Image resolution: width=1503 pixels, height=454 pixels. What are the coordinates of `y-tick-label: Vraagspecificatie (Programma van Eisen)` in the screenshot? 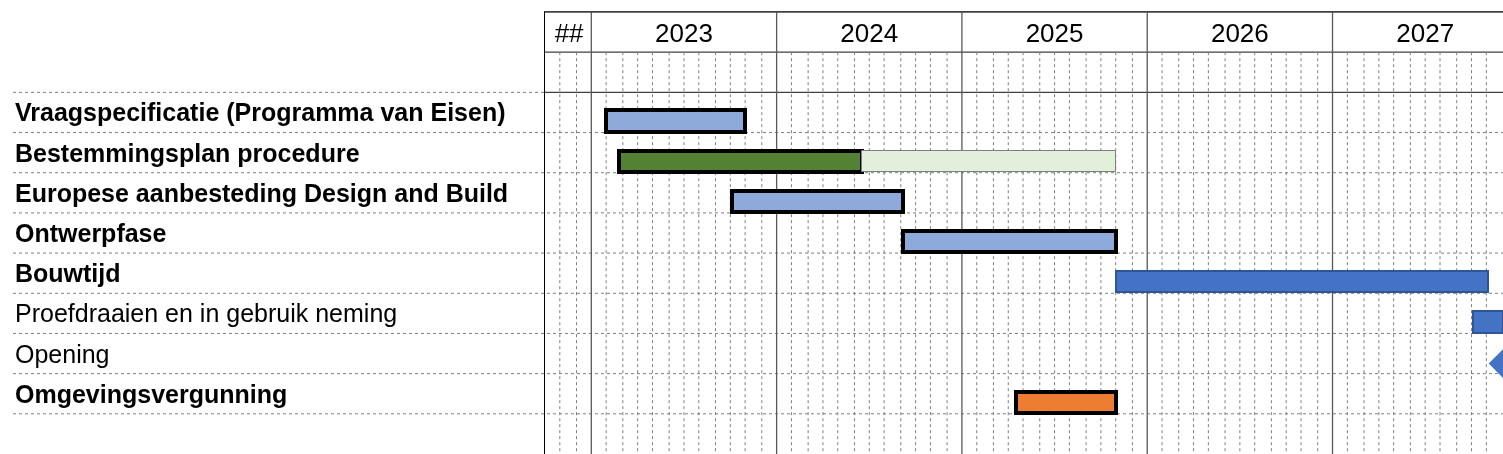 It's located at (260, 112).